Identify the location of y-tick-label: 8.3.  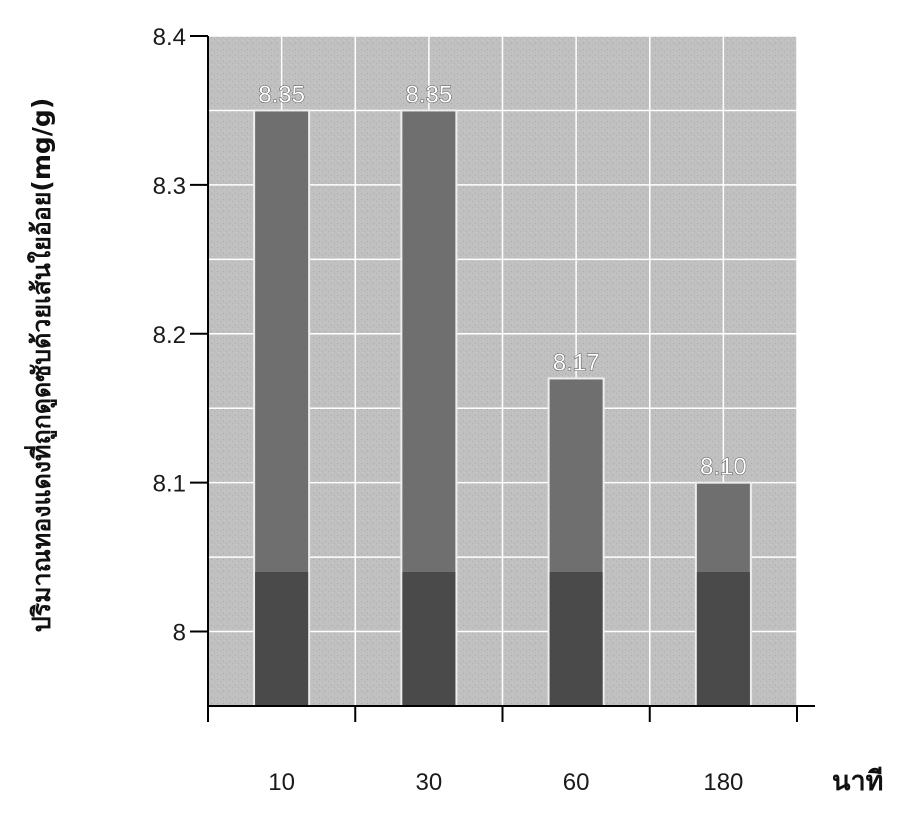
(169, 186).